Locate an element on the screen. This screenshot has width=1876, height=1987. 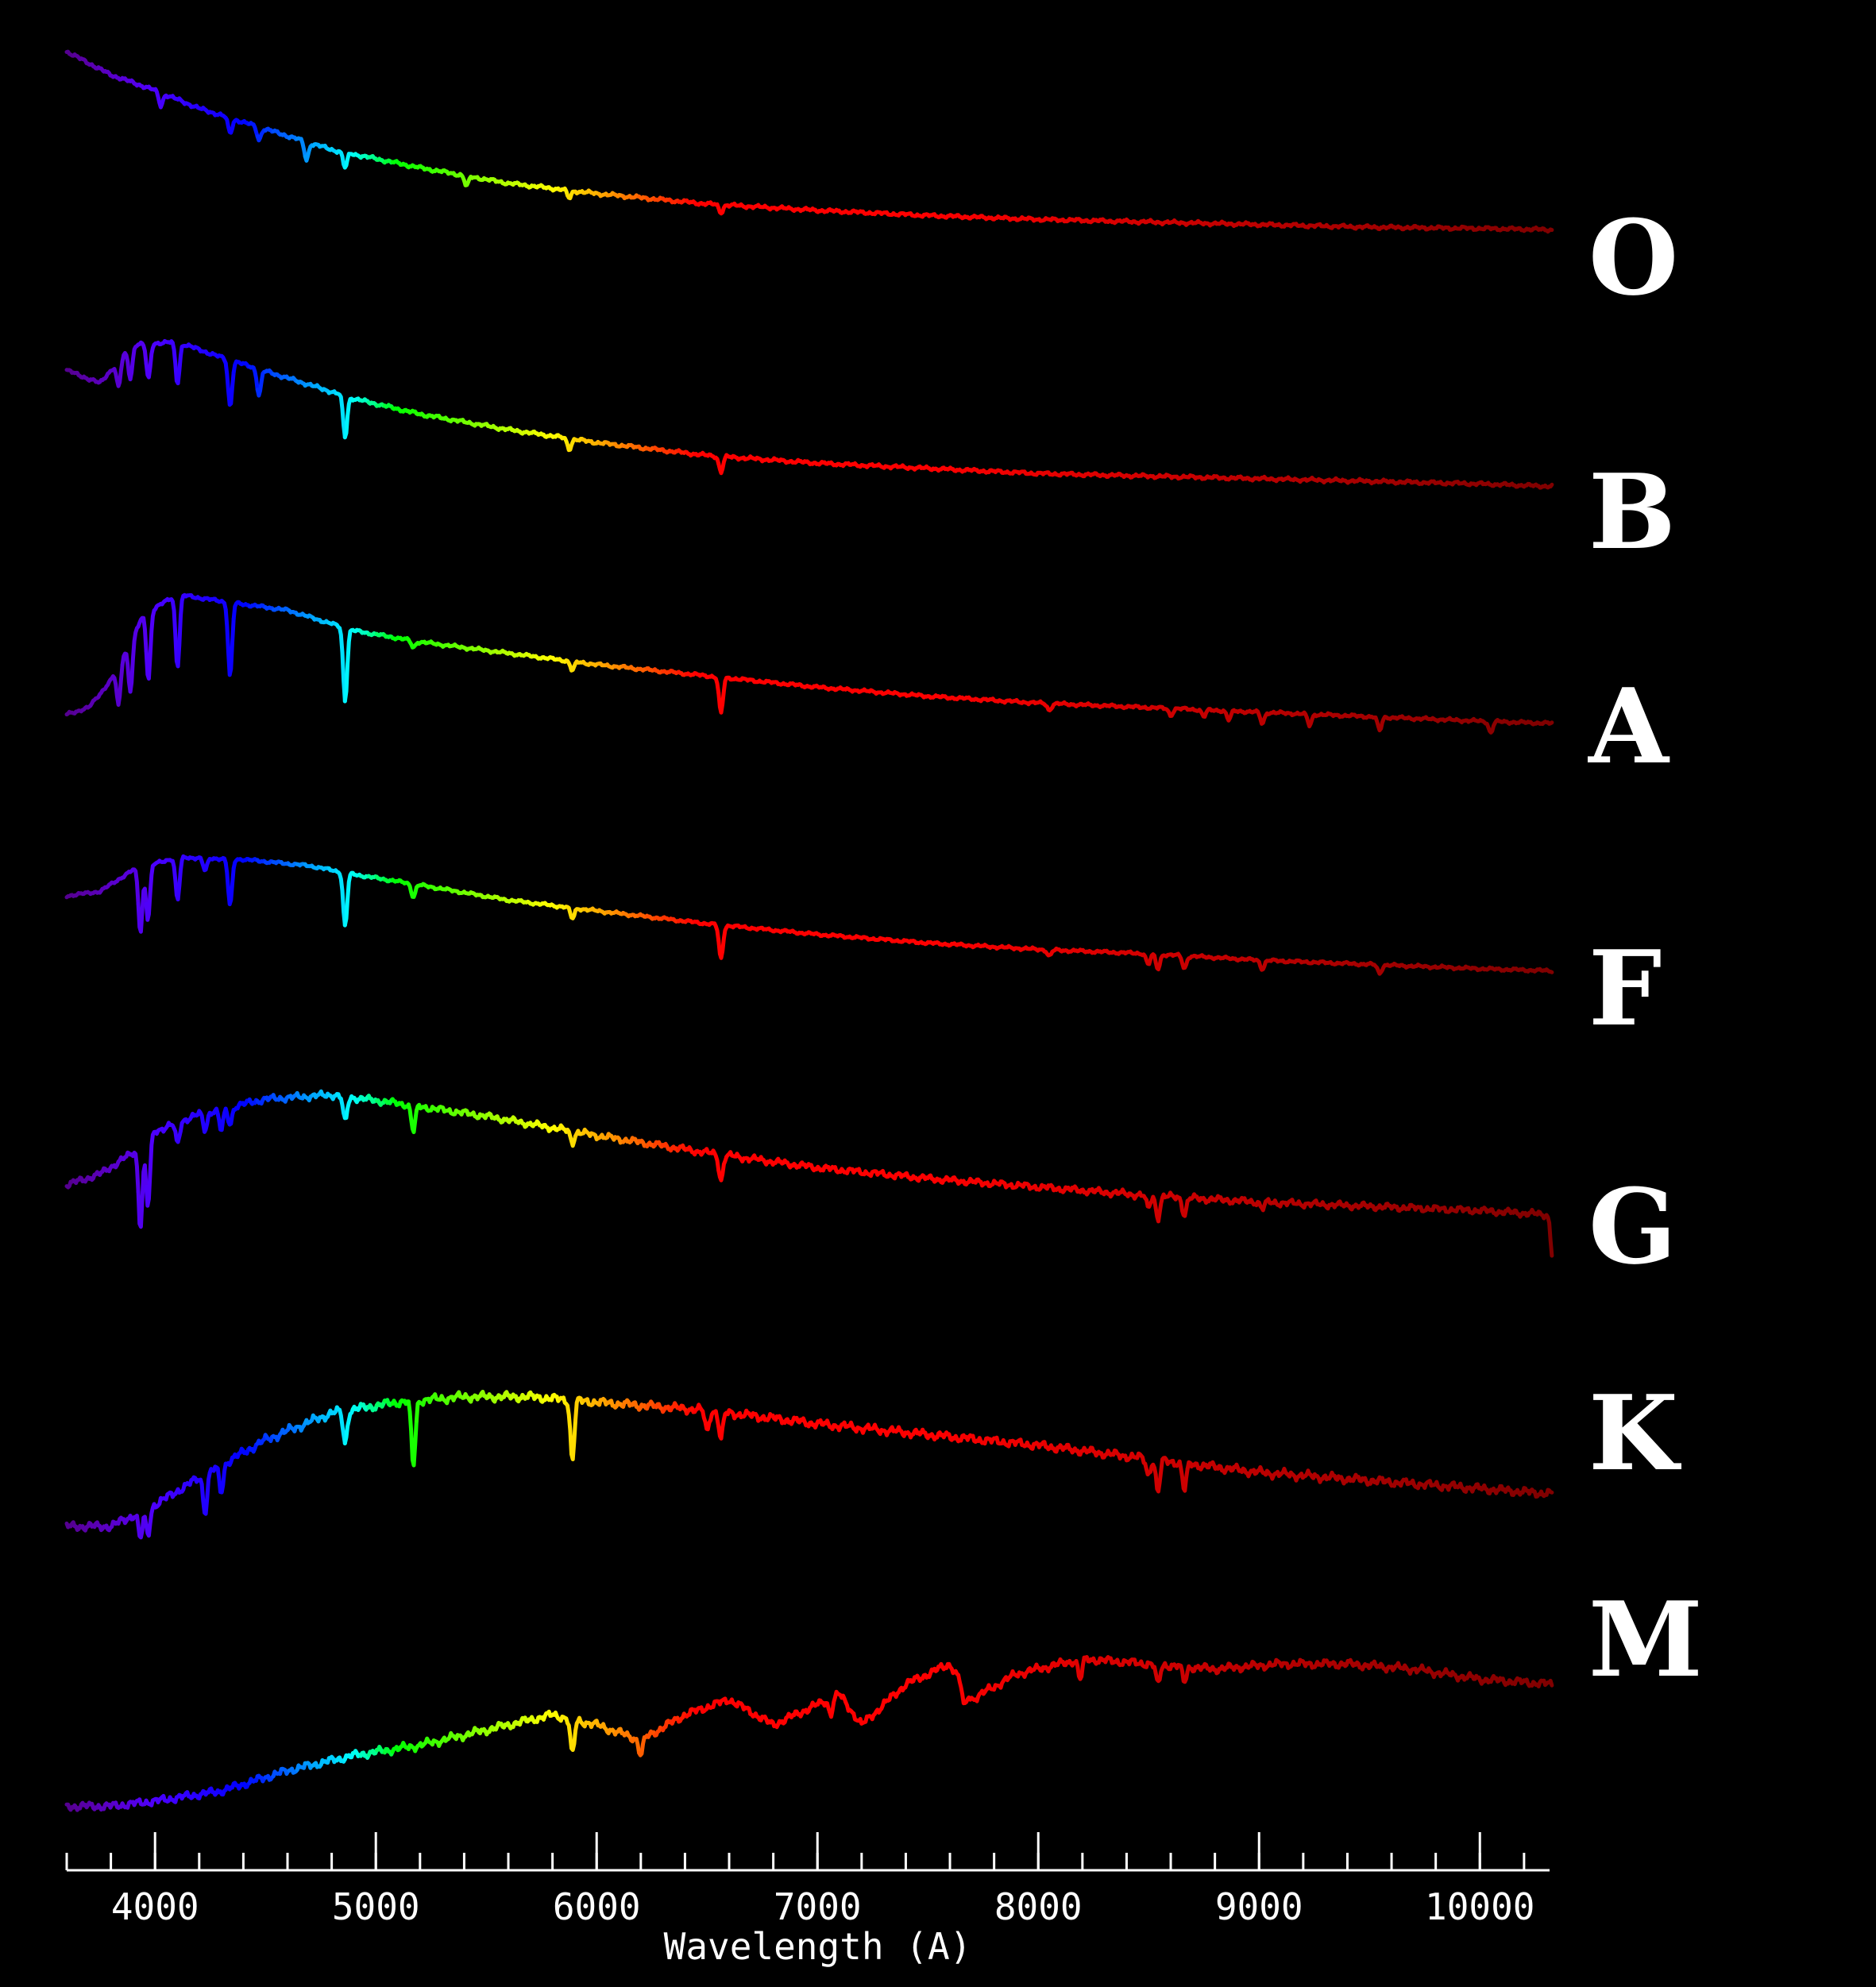
spectral-class-label-o: O is located at coordinates (1633, 257).